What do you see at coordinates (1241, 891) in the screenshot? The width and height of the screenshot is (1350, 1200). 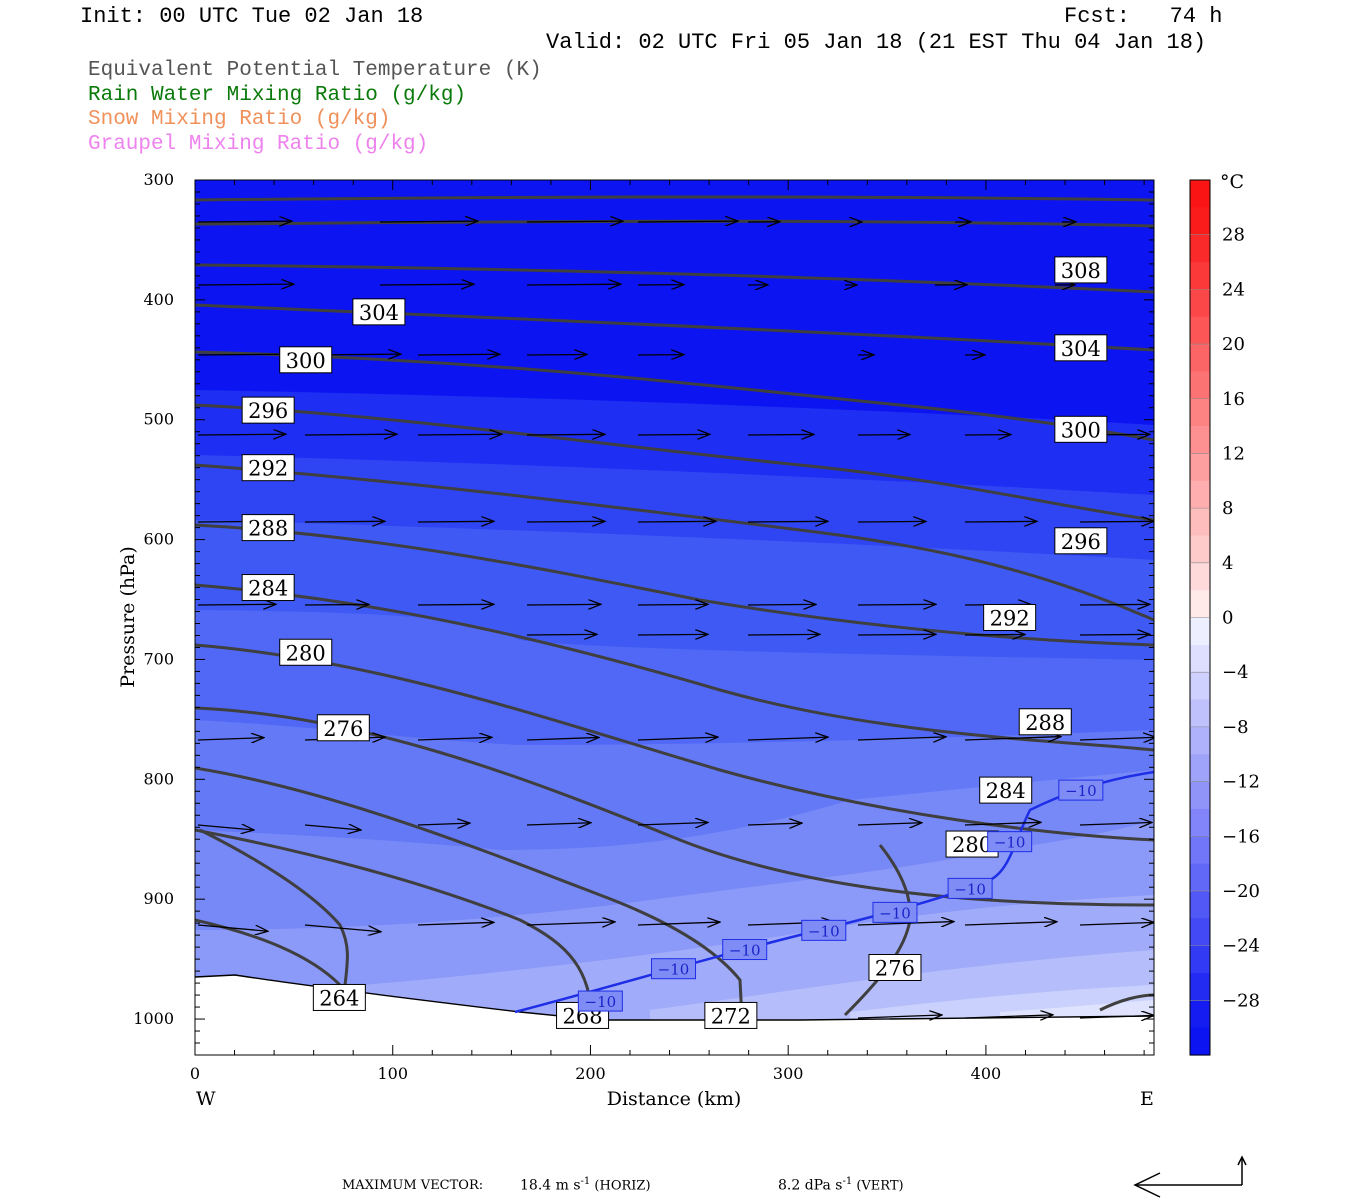 I see `colorbar-label: −20` at bounding box center [1241, 891].